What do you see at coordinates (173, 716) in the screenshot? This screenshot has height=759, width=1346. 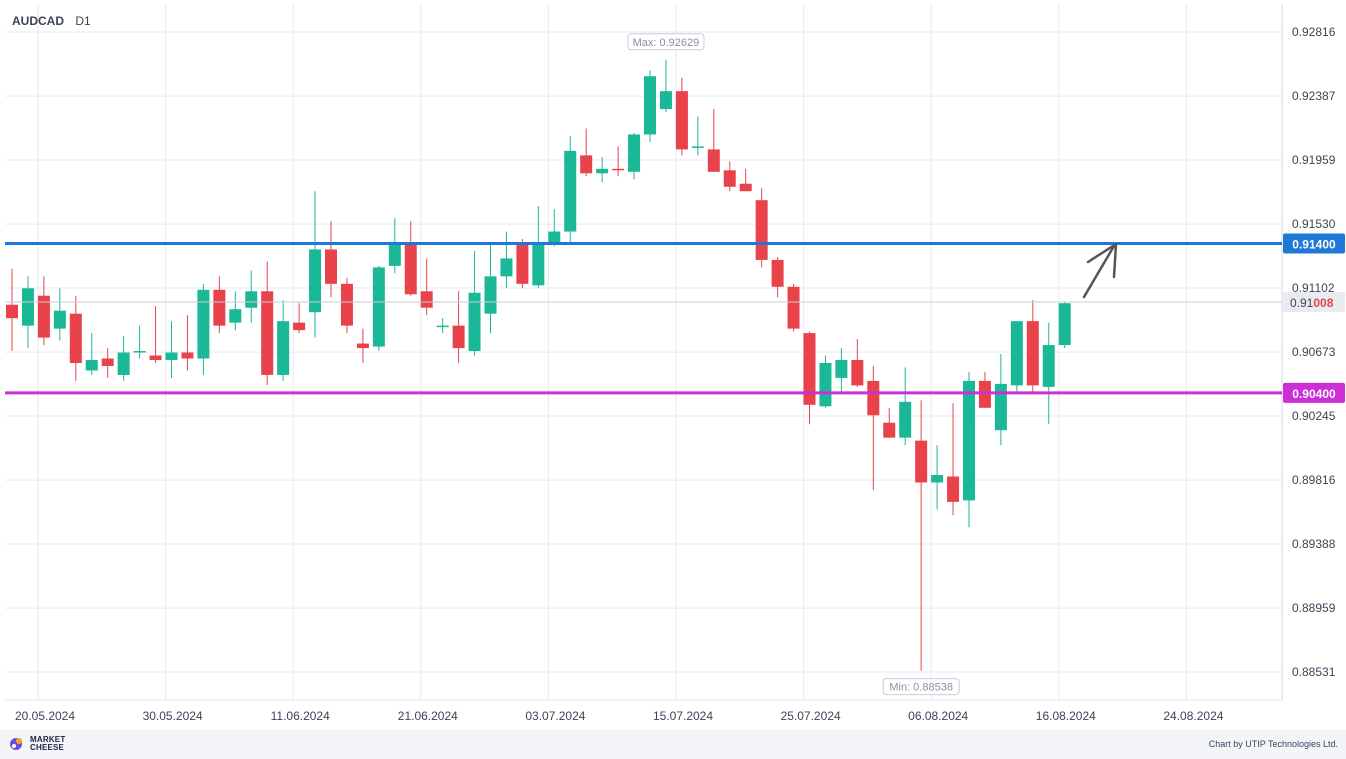 I see `date-tick-label: 30.05.2024` at bounding box center [173, 716].